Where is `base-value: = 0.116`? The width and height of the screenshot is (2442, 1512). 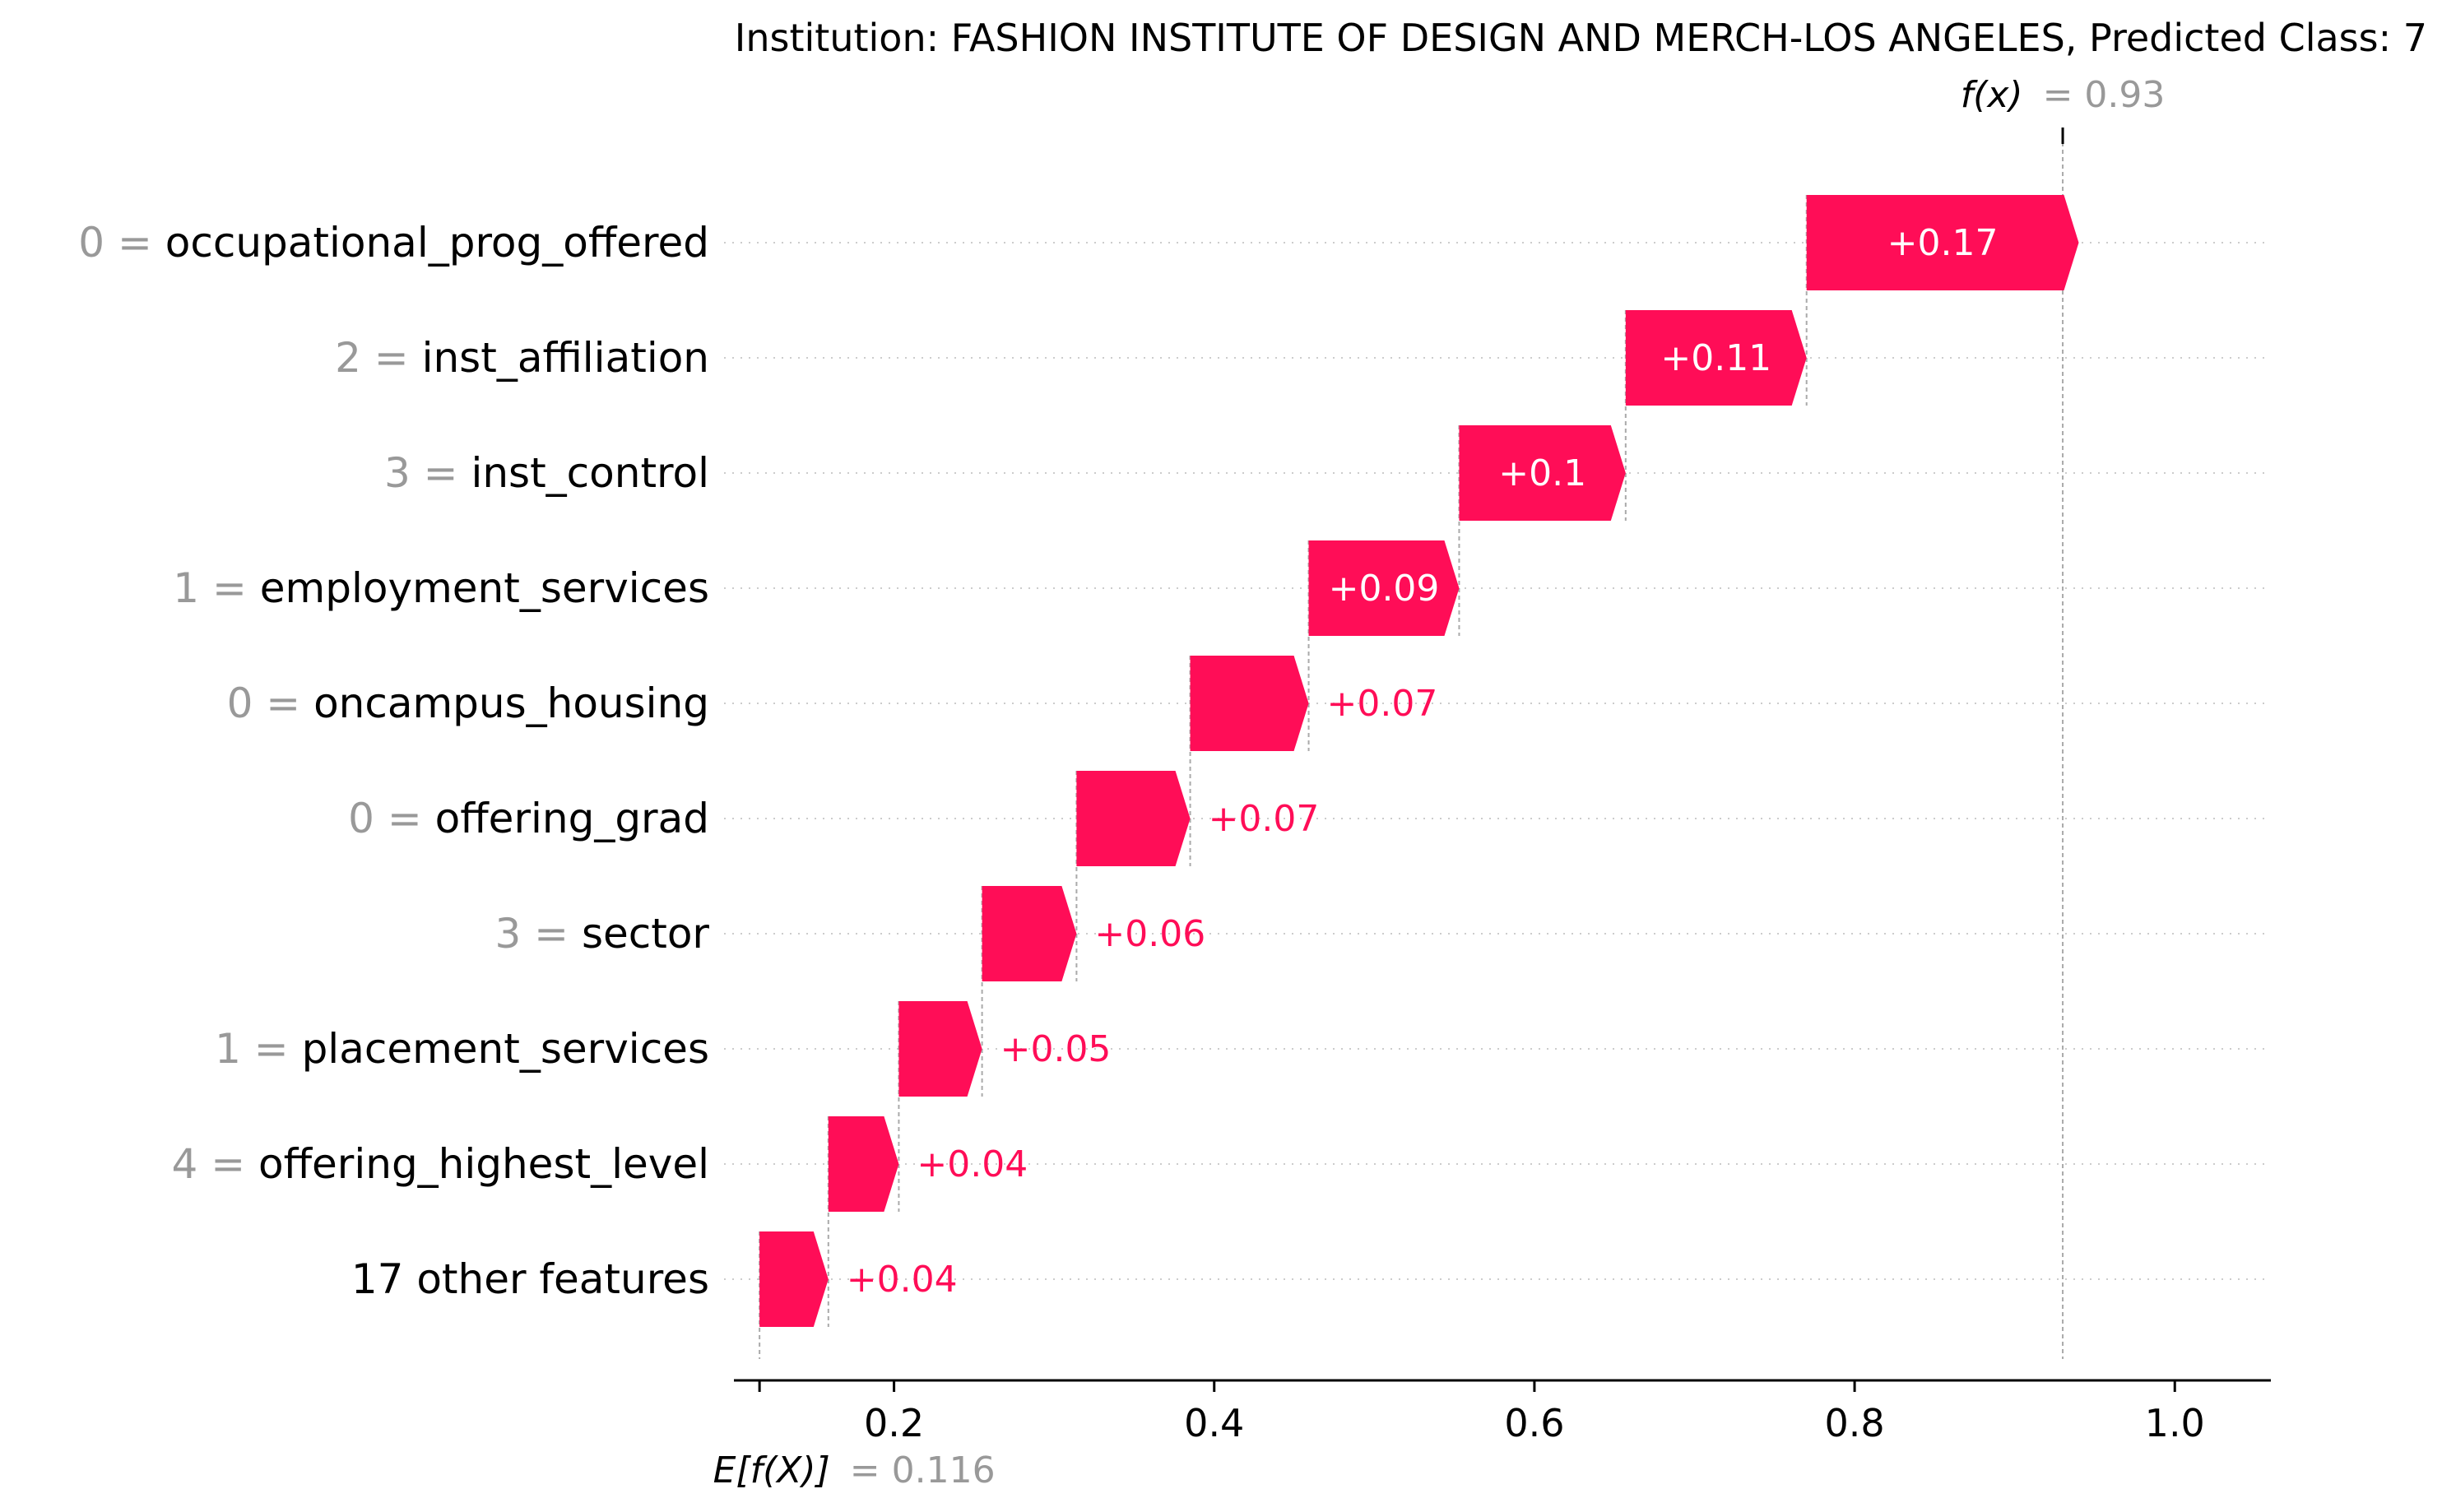
base-value: = 0.116 is located at coordinates (923, 1470).